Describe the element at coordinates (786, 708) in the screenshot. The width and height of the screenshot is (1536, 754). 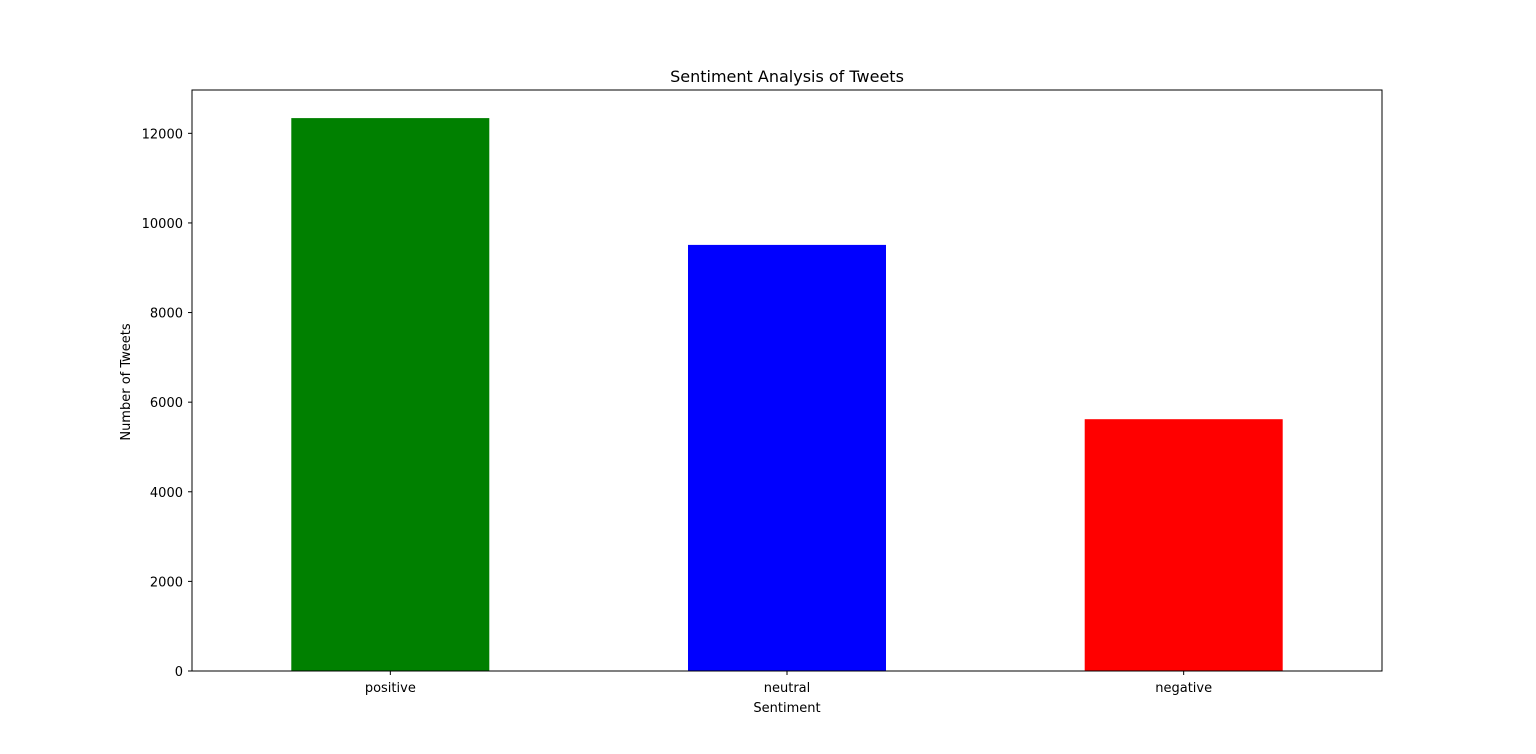
I see `x-axis-label: Sentiment` at that location.